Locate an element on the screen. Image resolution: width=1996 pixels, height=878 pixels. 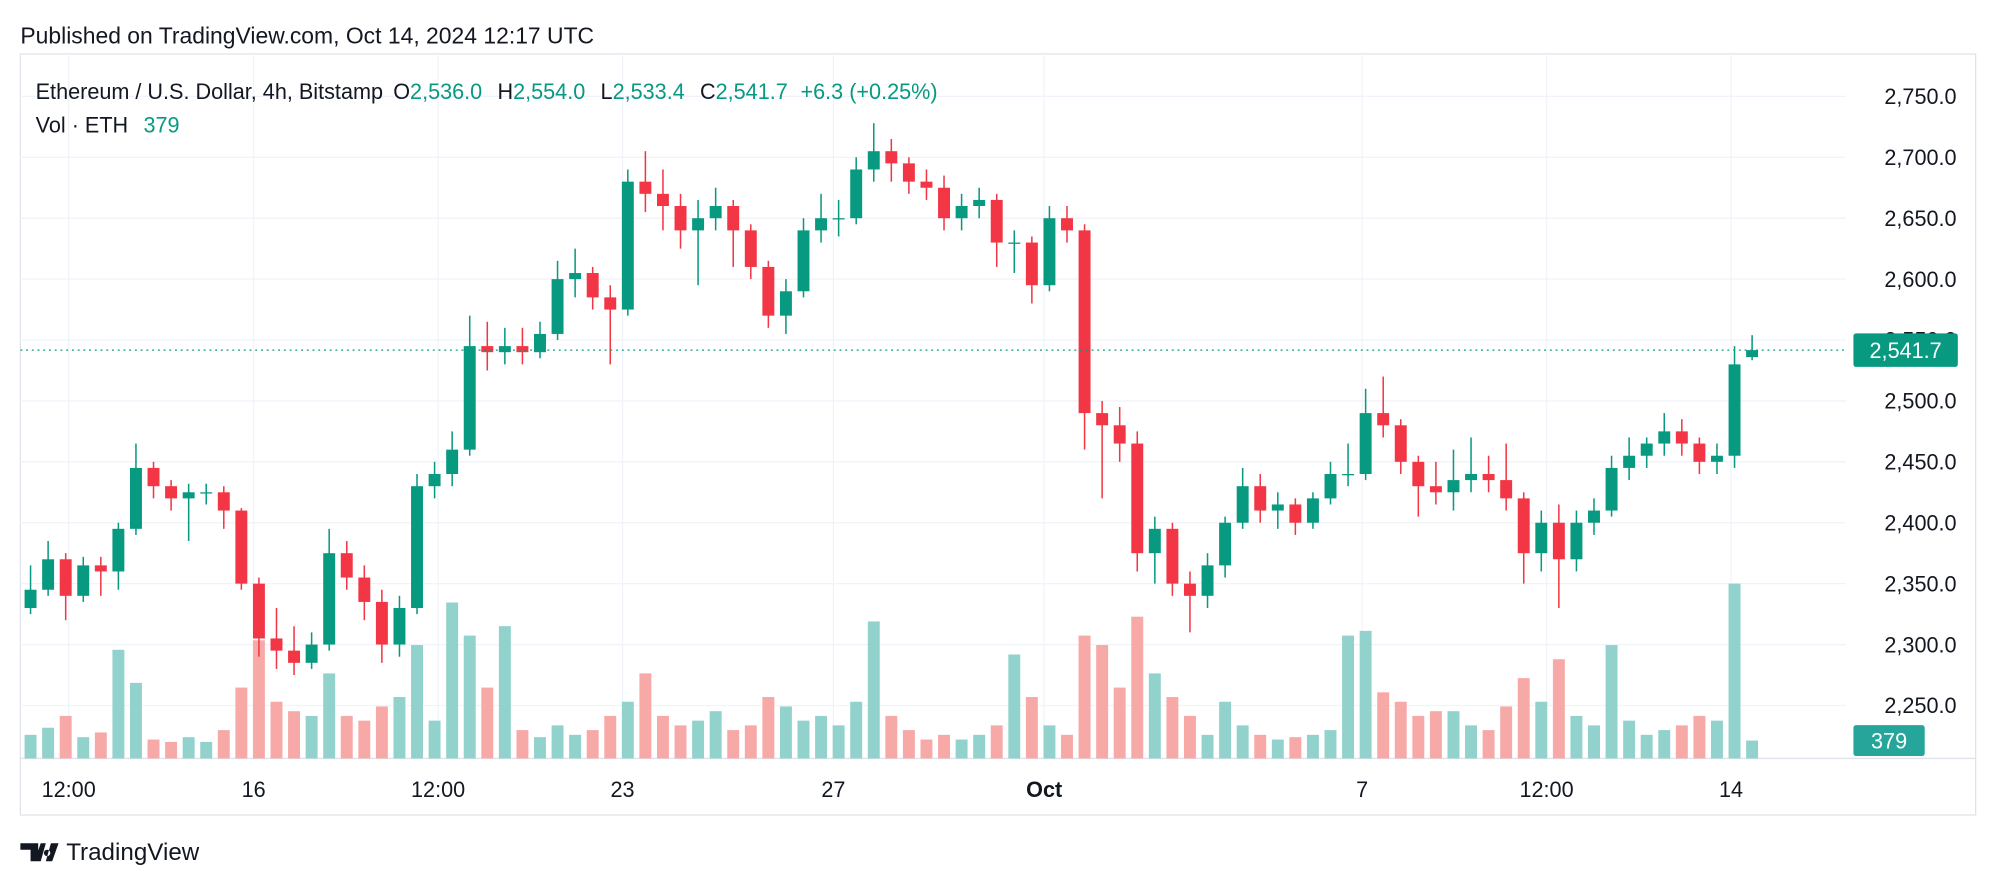
y-tick-label: 2,450.0 is located at coordinates (1920, 461).